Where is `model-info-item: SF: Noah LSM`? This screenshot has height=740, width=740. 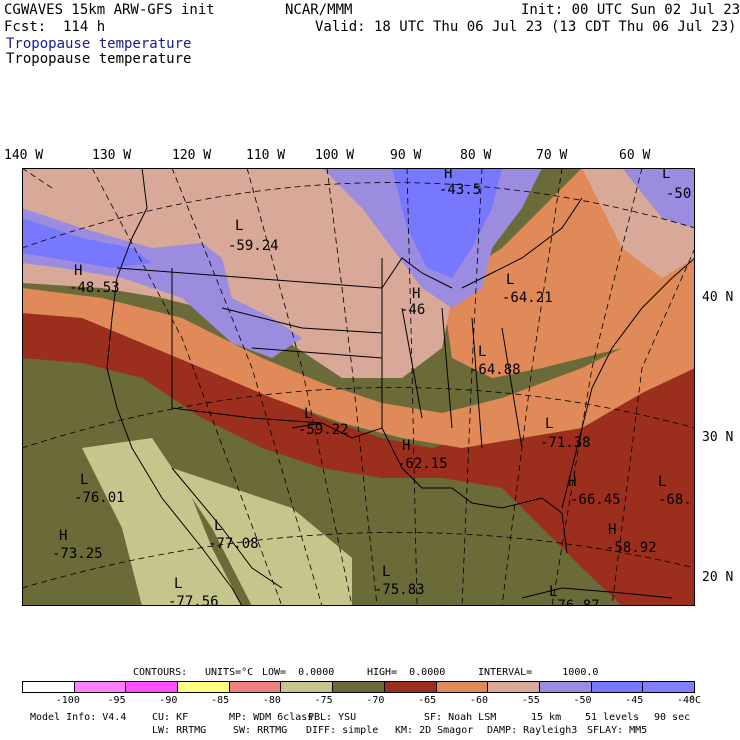
model-info-item: SF: Noah LSM is located at coordinates (460, 717).